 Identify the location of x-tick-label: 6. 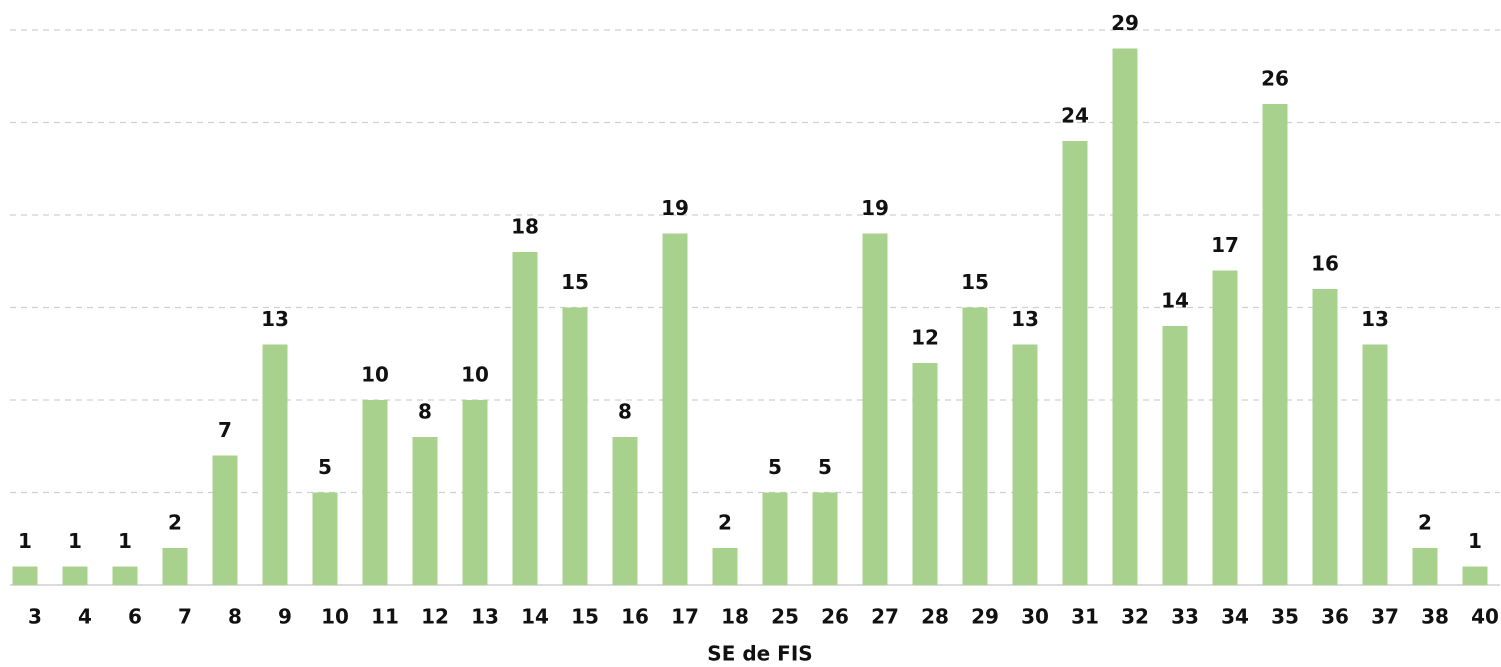
(135, 617).